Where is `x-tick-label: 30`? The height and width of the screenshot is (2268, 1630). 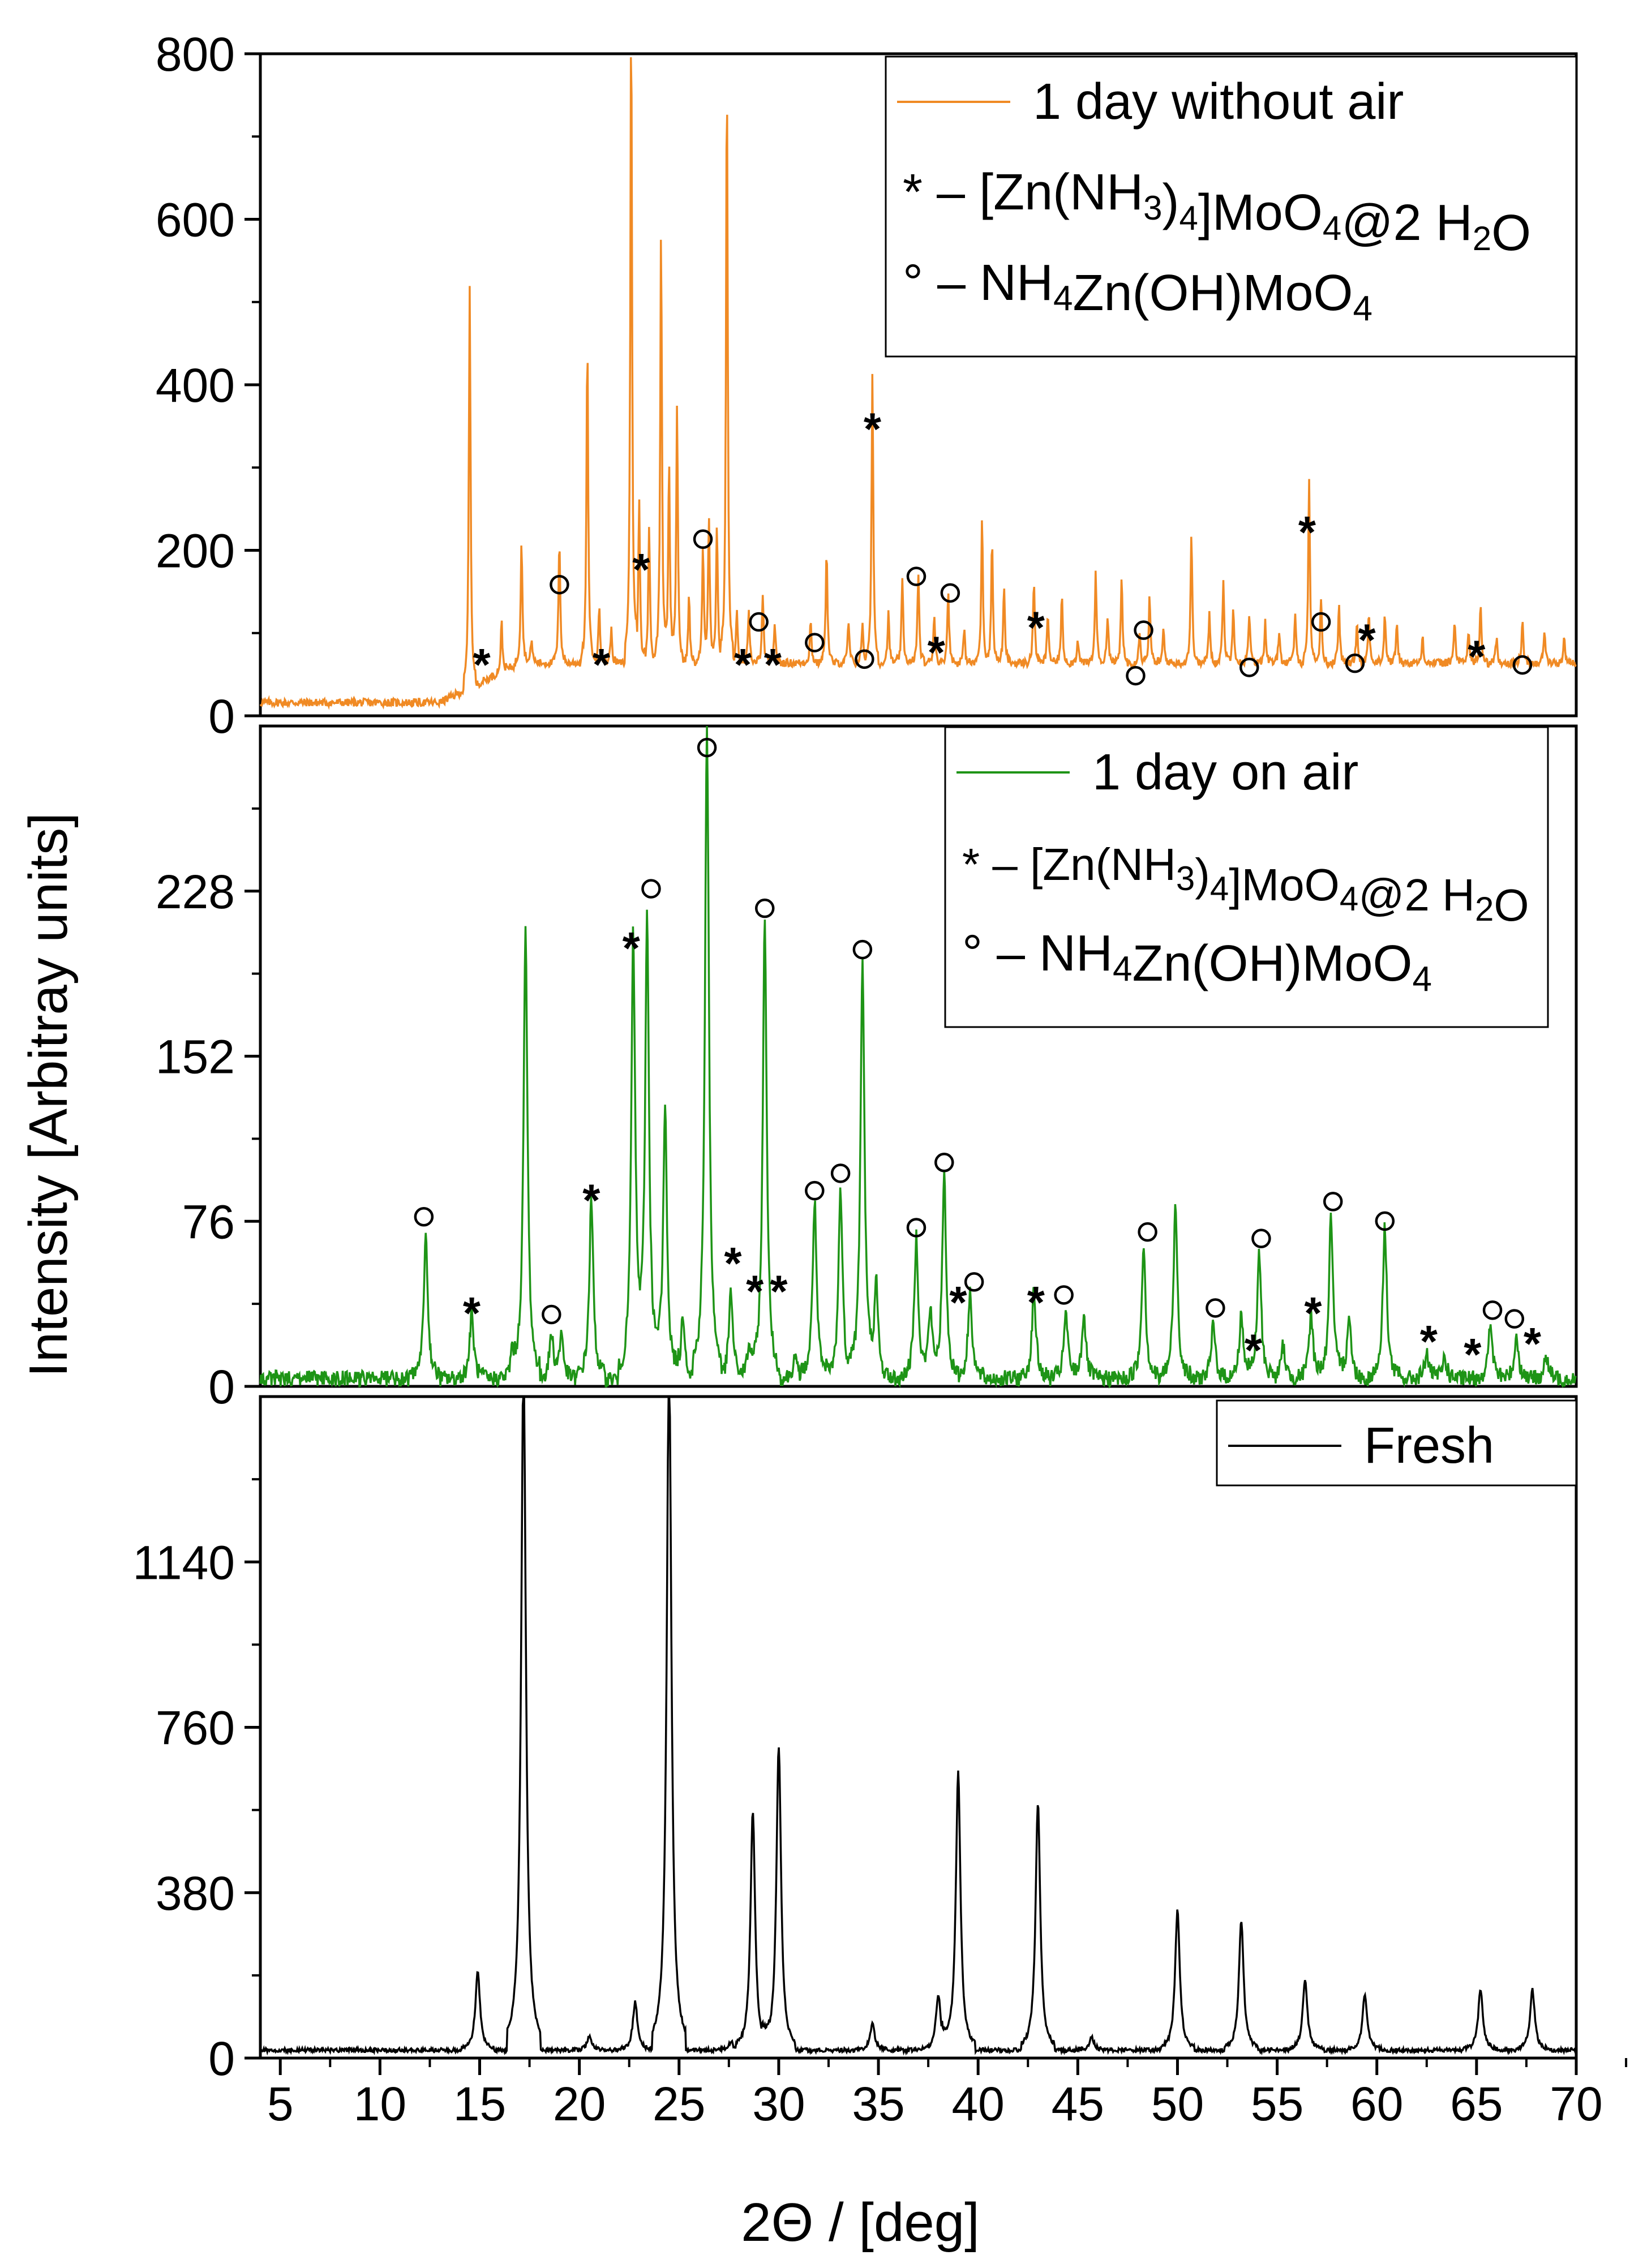
x-tick-label: 30 is located at coordinates (778, 2103).